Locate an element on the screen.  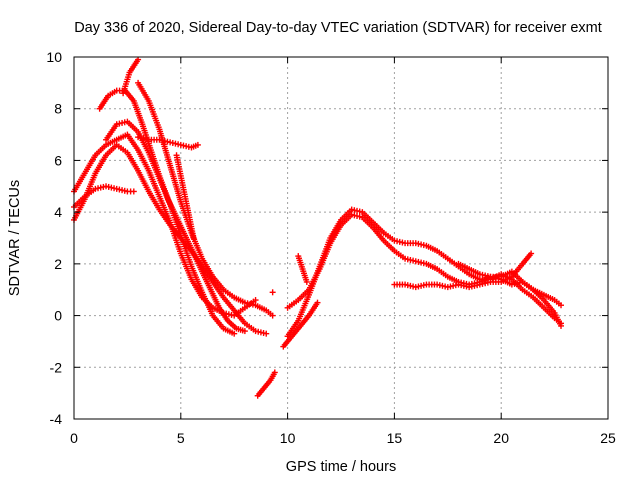
x-tick-label: 15 is located at coordinates (395, 438).